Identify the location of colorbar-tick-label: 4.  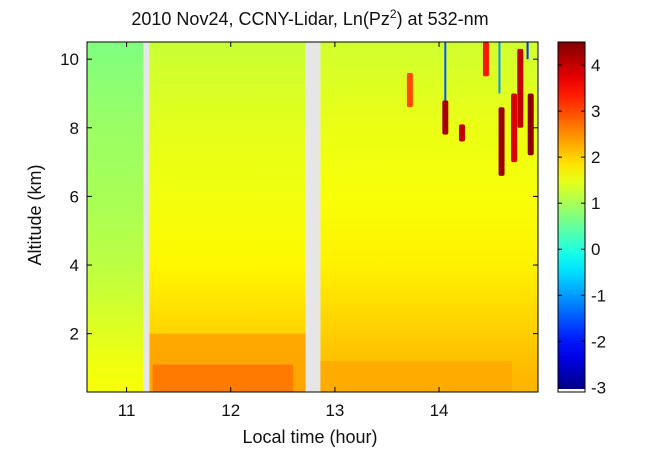
(595, 65).